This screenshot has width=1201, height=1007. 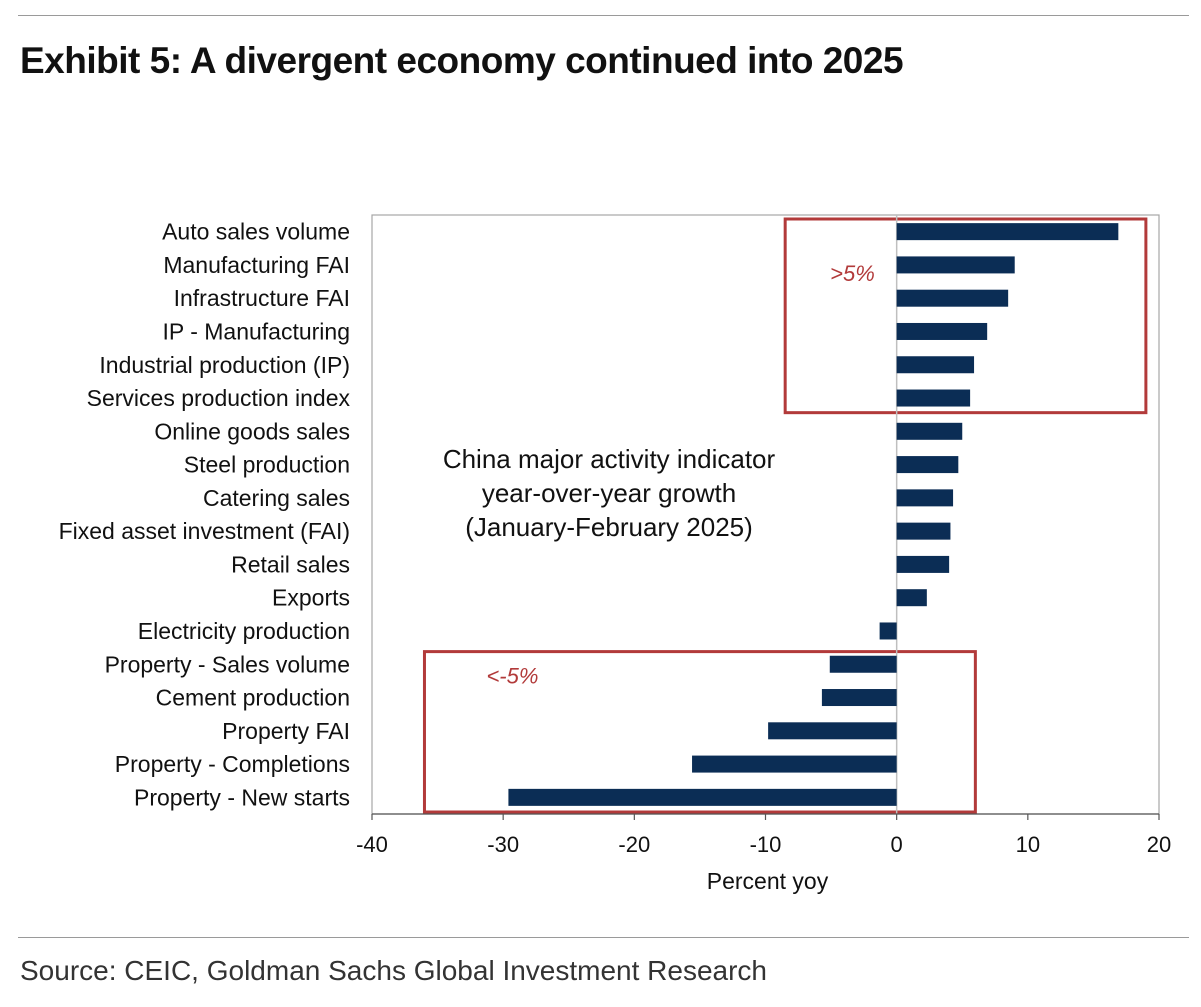 What do you see at coordinates (224, 365) in the screenshot?
I see `category-label: Industrial production (IP)` at bounding box center [224, 365].